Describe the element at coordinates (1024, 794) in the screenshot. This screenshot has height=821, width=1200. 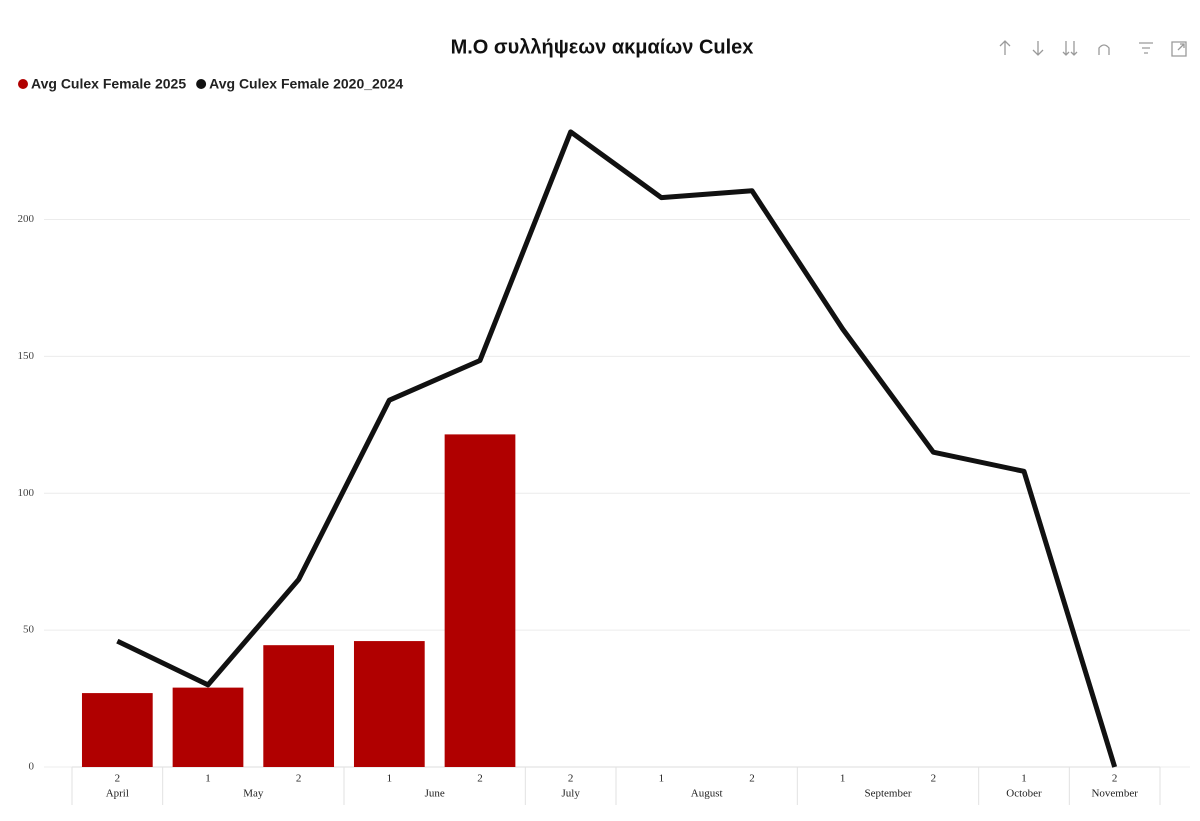
I see `x-group-label: October` at that location.